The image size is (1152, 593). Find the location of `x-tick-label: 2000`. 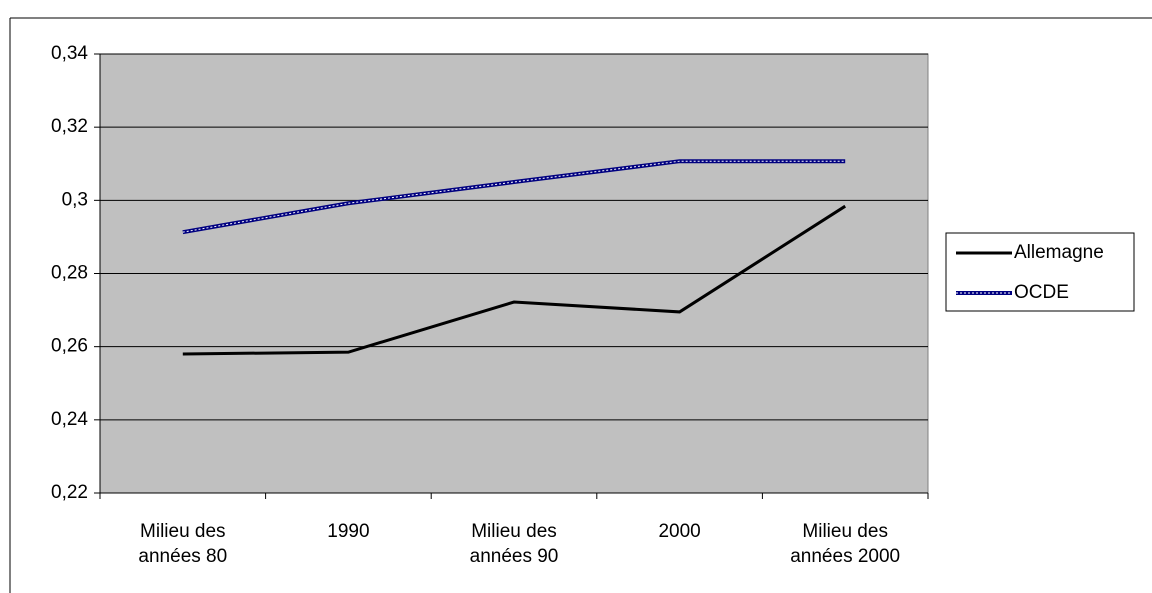

x-tick-label: 2000 is located at coordinates (679, 531).